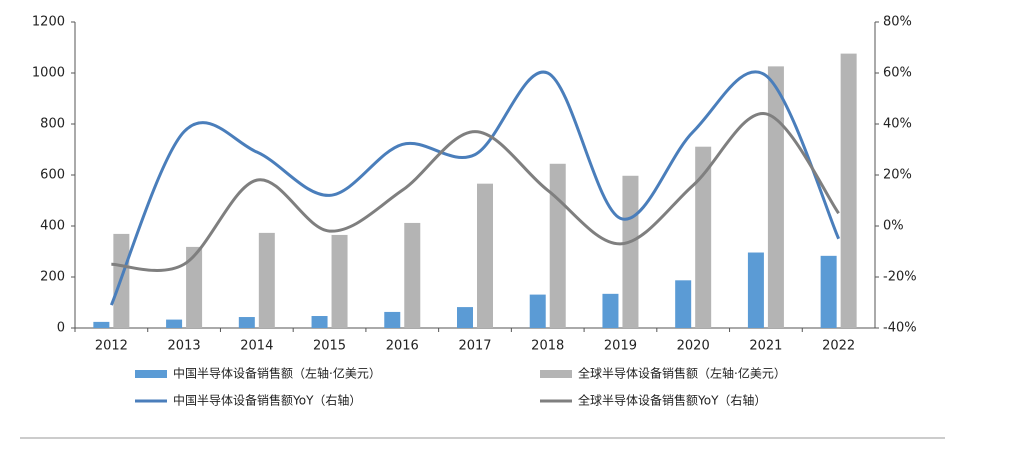 This screenshot has height=452, width=1011. I want to click on legend-label: 全球半导体设备销售额（左轴·亿美元）, so click(682, 373).